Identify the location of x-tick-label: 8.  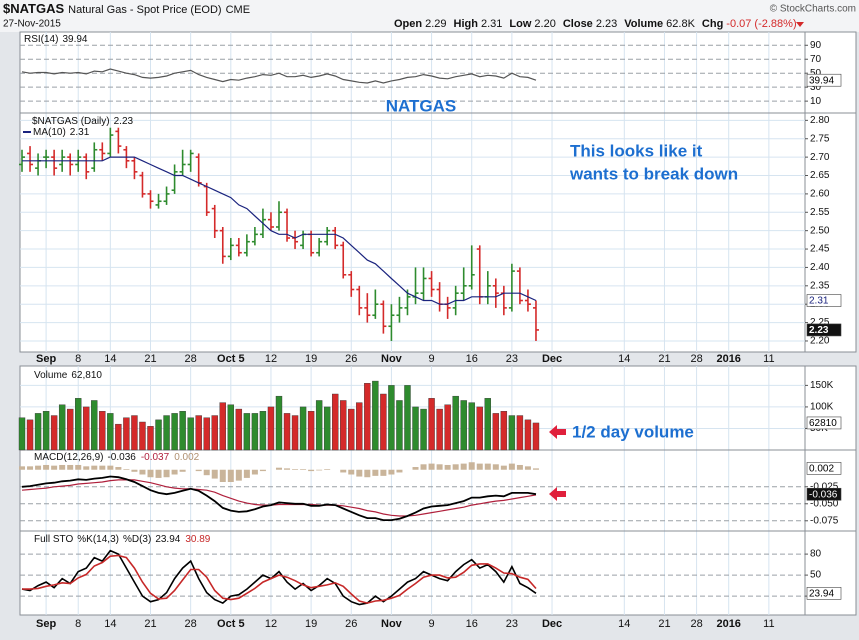
(78, 624).